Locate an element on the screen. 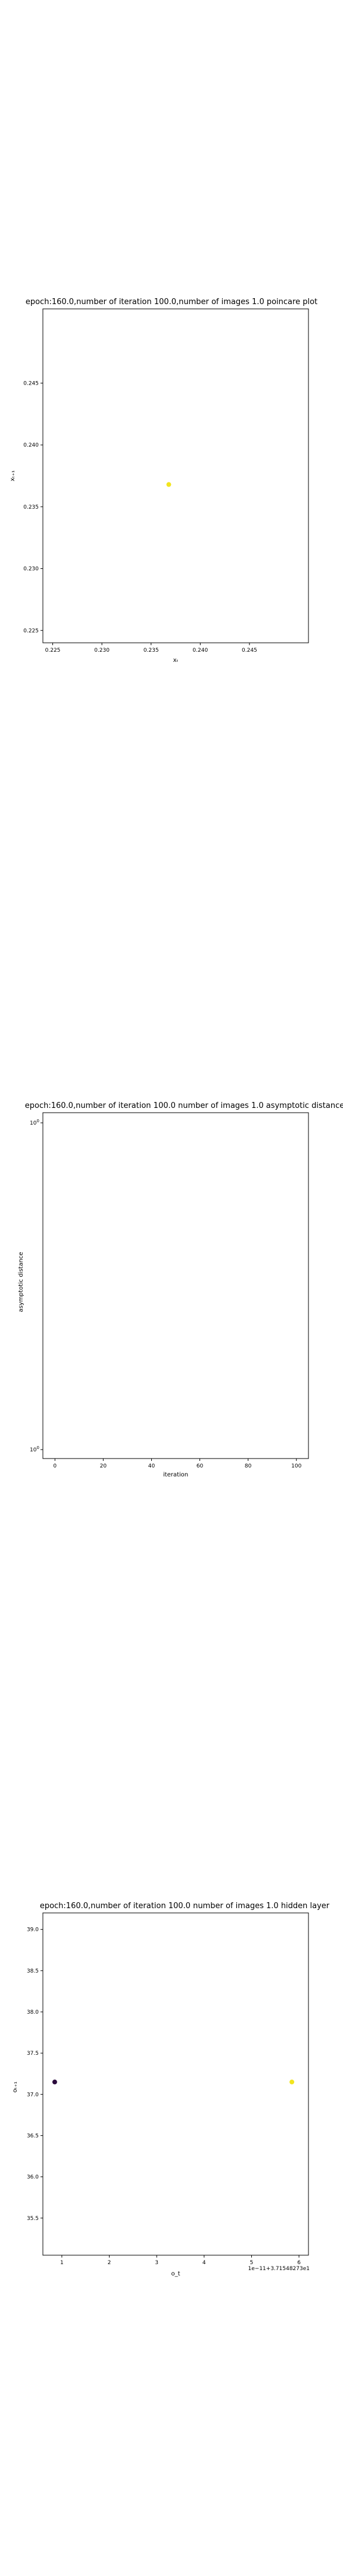 The image size is (343, 2576). x-tick-label: 40 is located at coordinates (152, 1466).